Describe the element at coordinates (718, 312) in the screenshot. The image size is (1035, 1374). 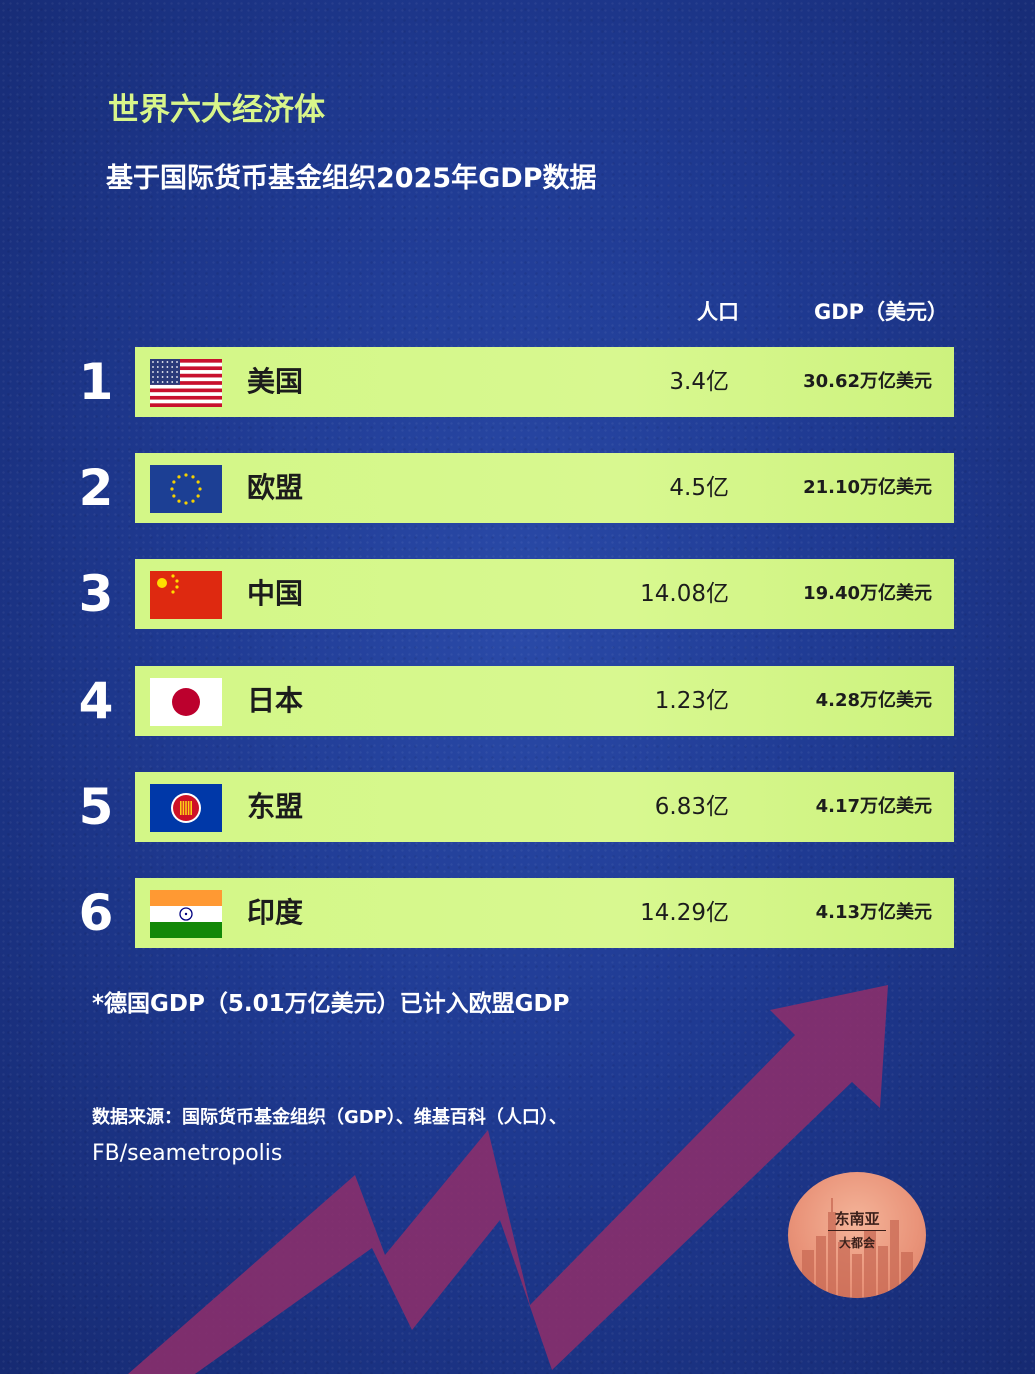
I see `column-header-population: 人口` at that location.